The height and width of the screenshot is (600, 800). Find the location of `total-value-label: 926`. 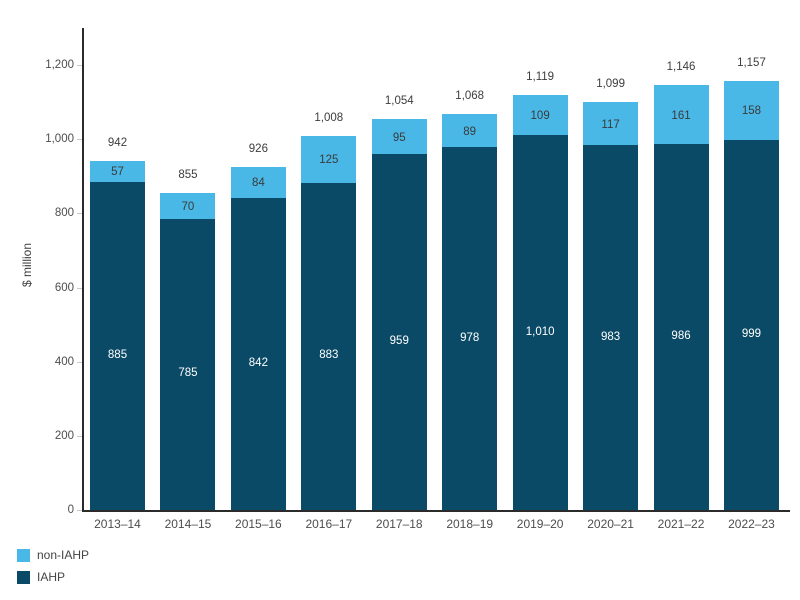

total-value-label: 926 is located at coordinates (258, 148).